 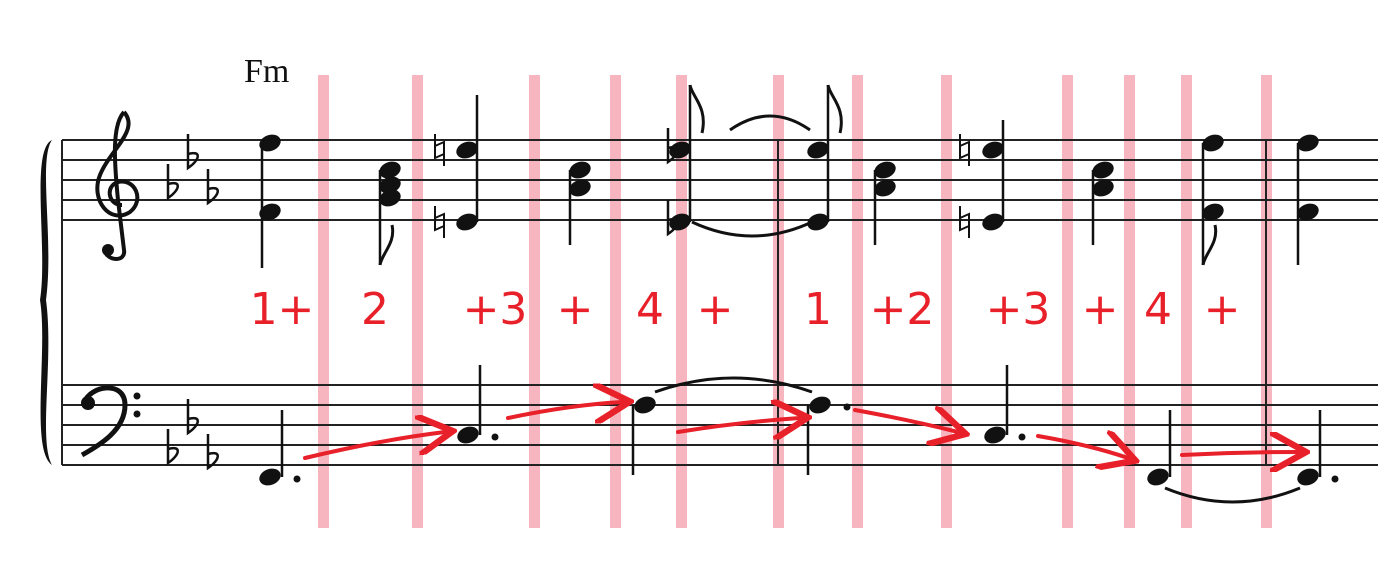 What do you see at coordinates (282, 309) in the screenshot?
I see `count-label: 1+` at bounding box center [282, 309].